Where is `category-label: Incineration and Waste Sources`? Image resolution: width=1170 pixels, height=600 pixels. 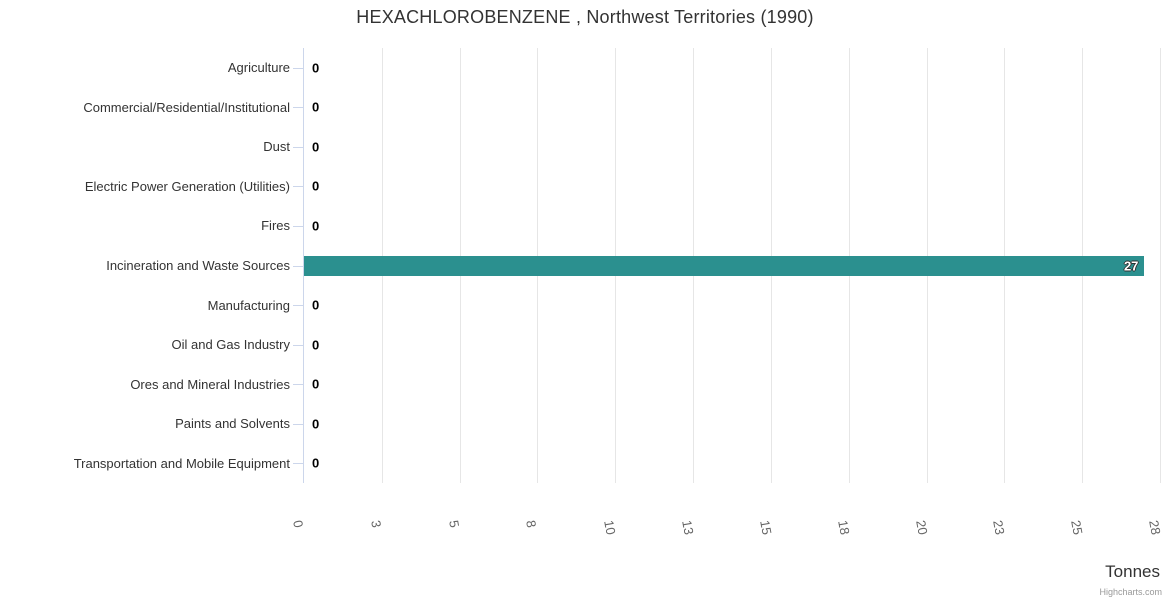 category-label: Incineration and Waste Sources is located at coordinates (198, 265).